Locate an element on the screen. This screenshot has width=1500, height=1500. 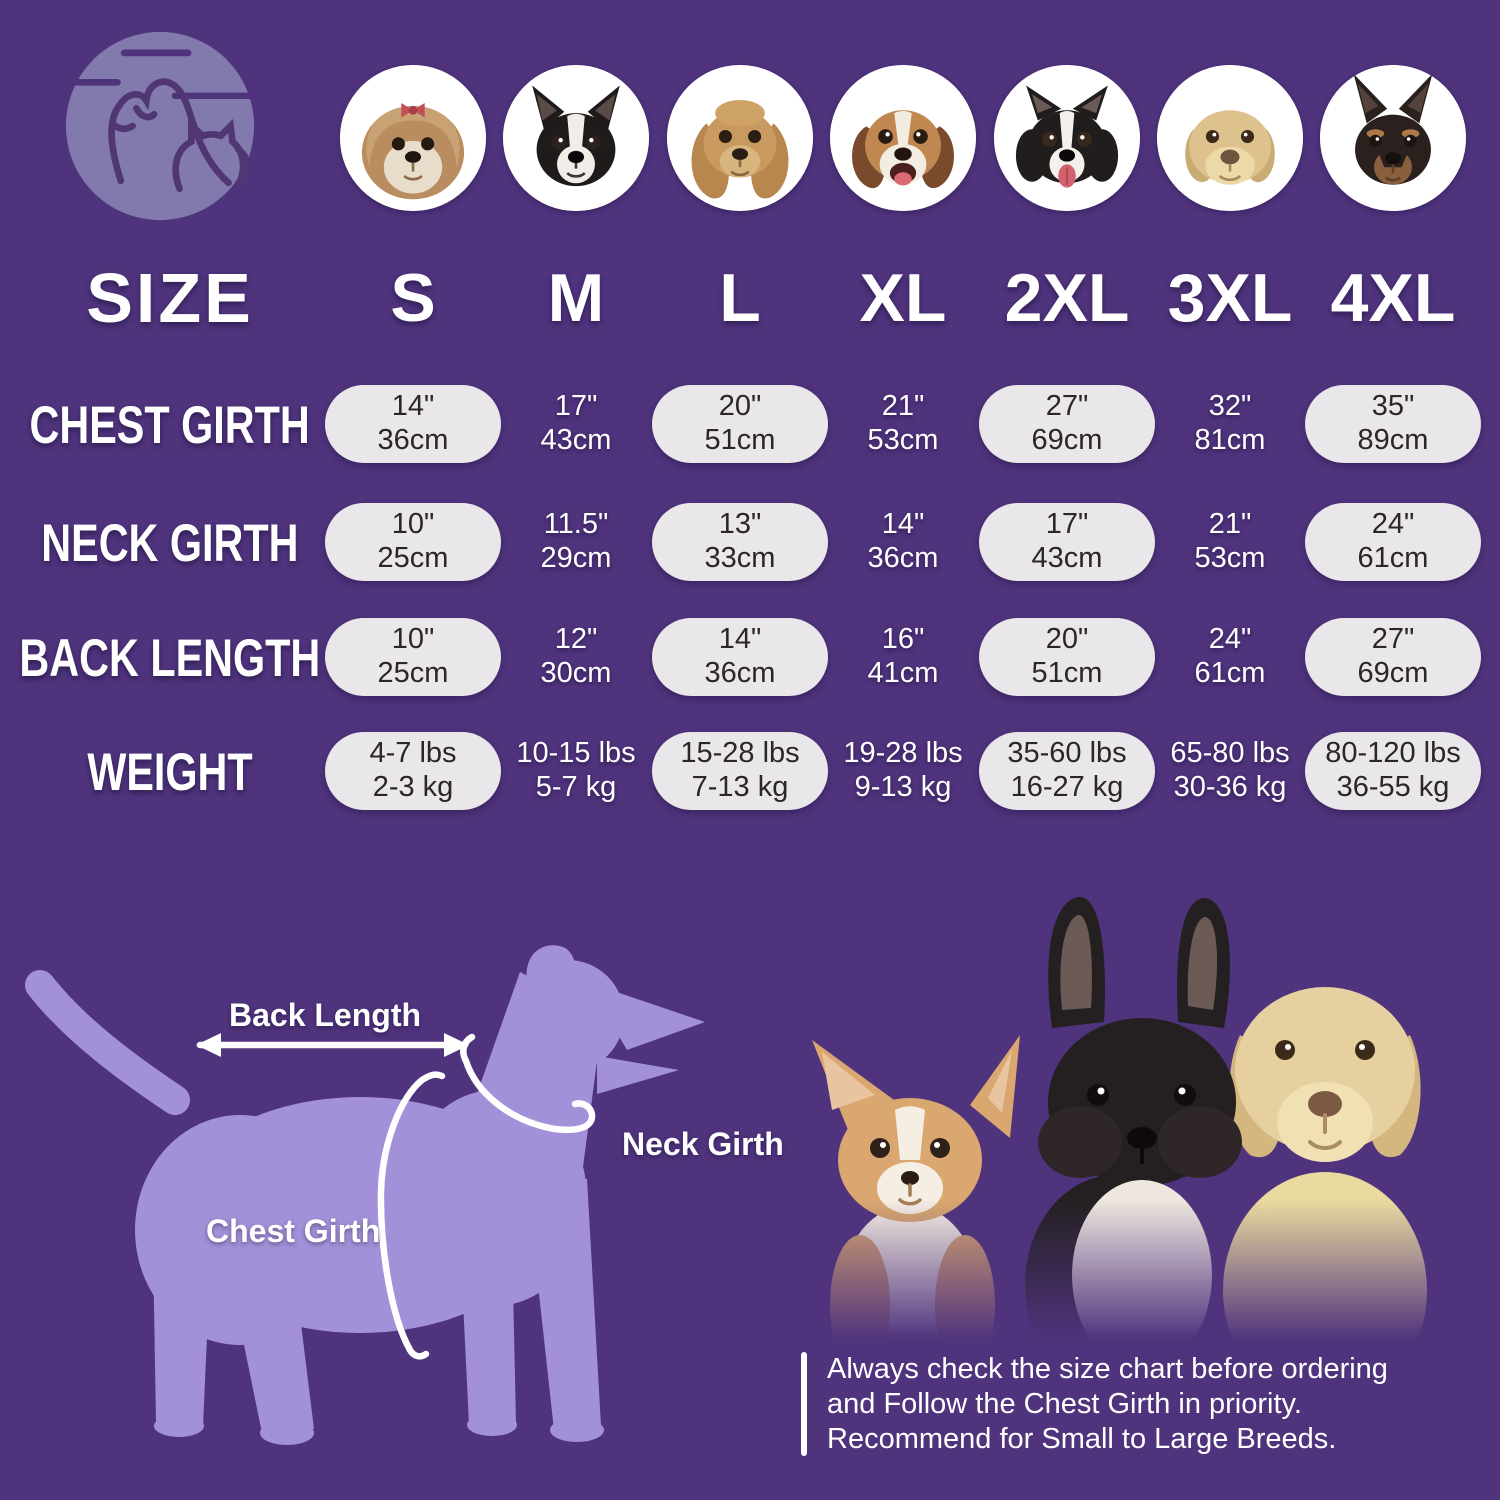
cell-weight-m: 10-15 lbs 5-7 kg is located at coordinates (576, 771).